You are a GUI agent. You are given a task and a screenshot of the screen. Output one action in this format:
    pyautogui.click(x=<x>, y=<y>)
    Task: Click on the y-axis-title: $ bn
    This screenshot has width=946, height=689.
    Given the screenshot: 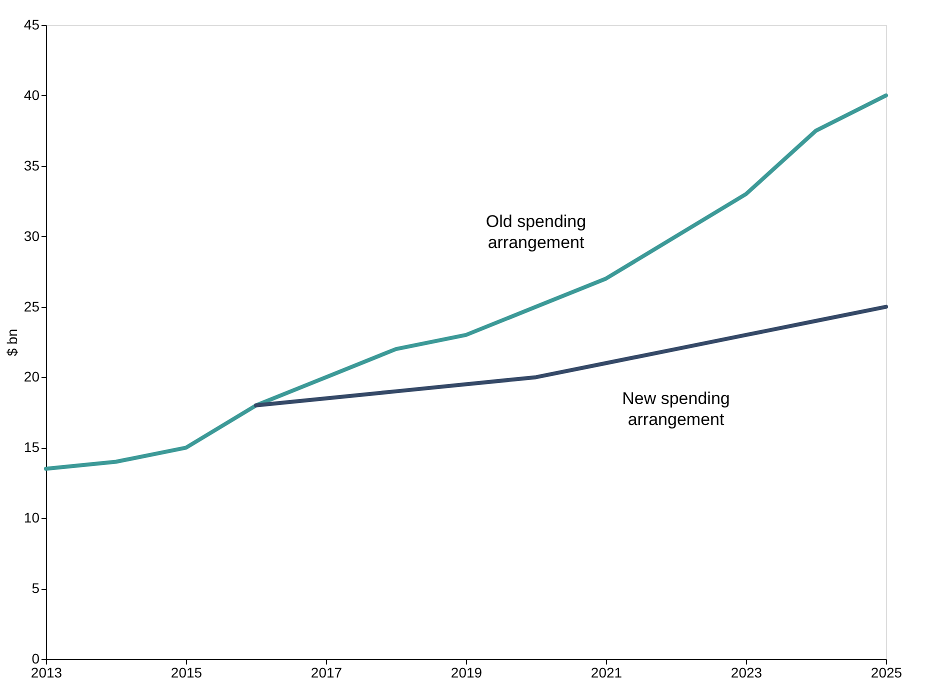 What is the action you would take?
    pyautogui.click(x=12, y=342)
    